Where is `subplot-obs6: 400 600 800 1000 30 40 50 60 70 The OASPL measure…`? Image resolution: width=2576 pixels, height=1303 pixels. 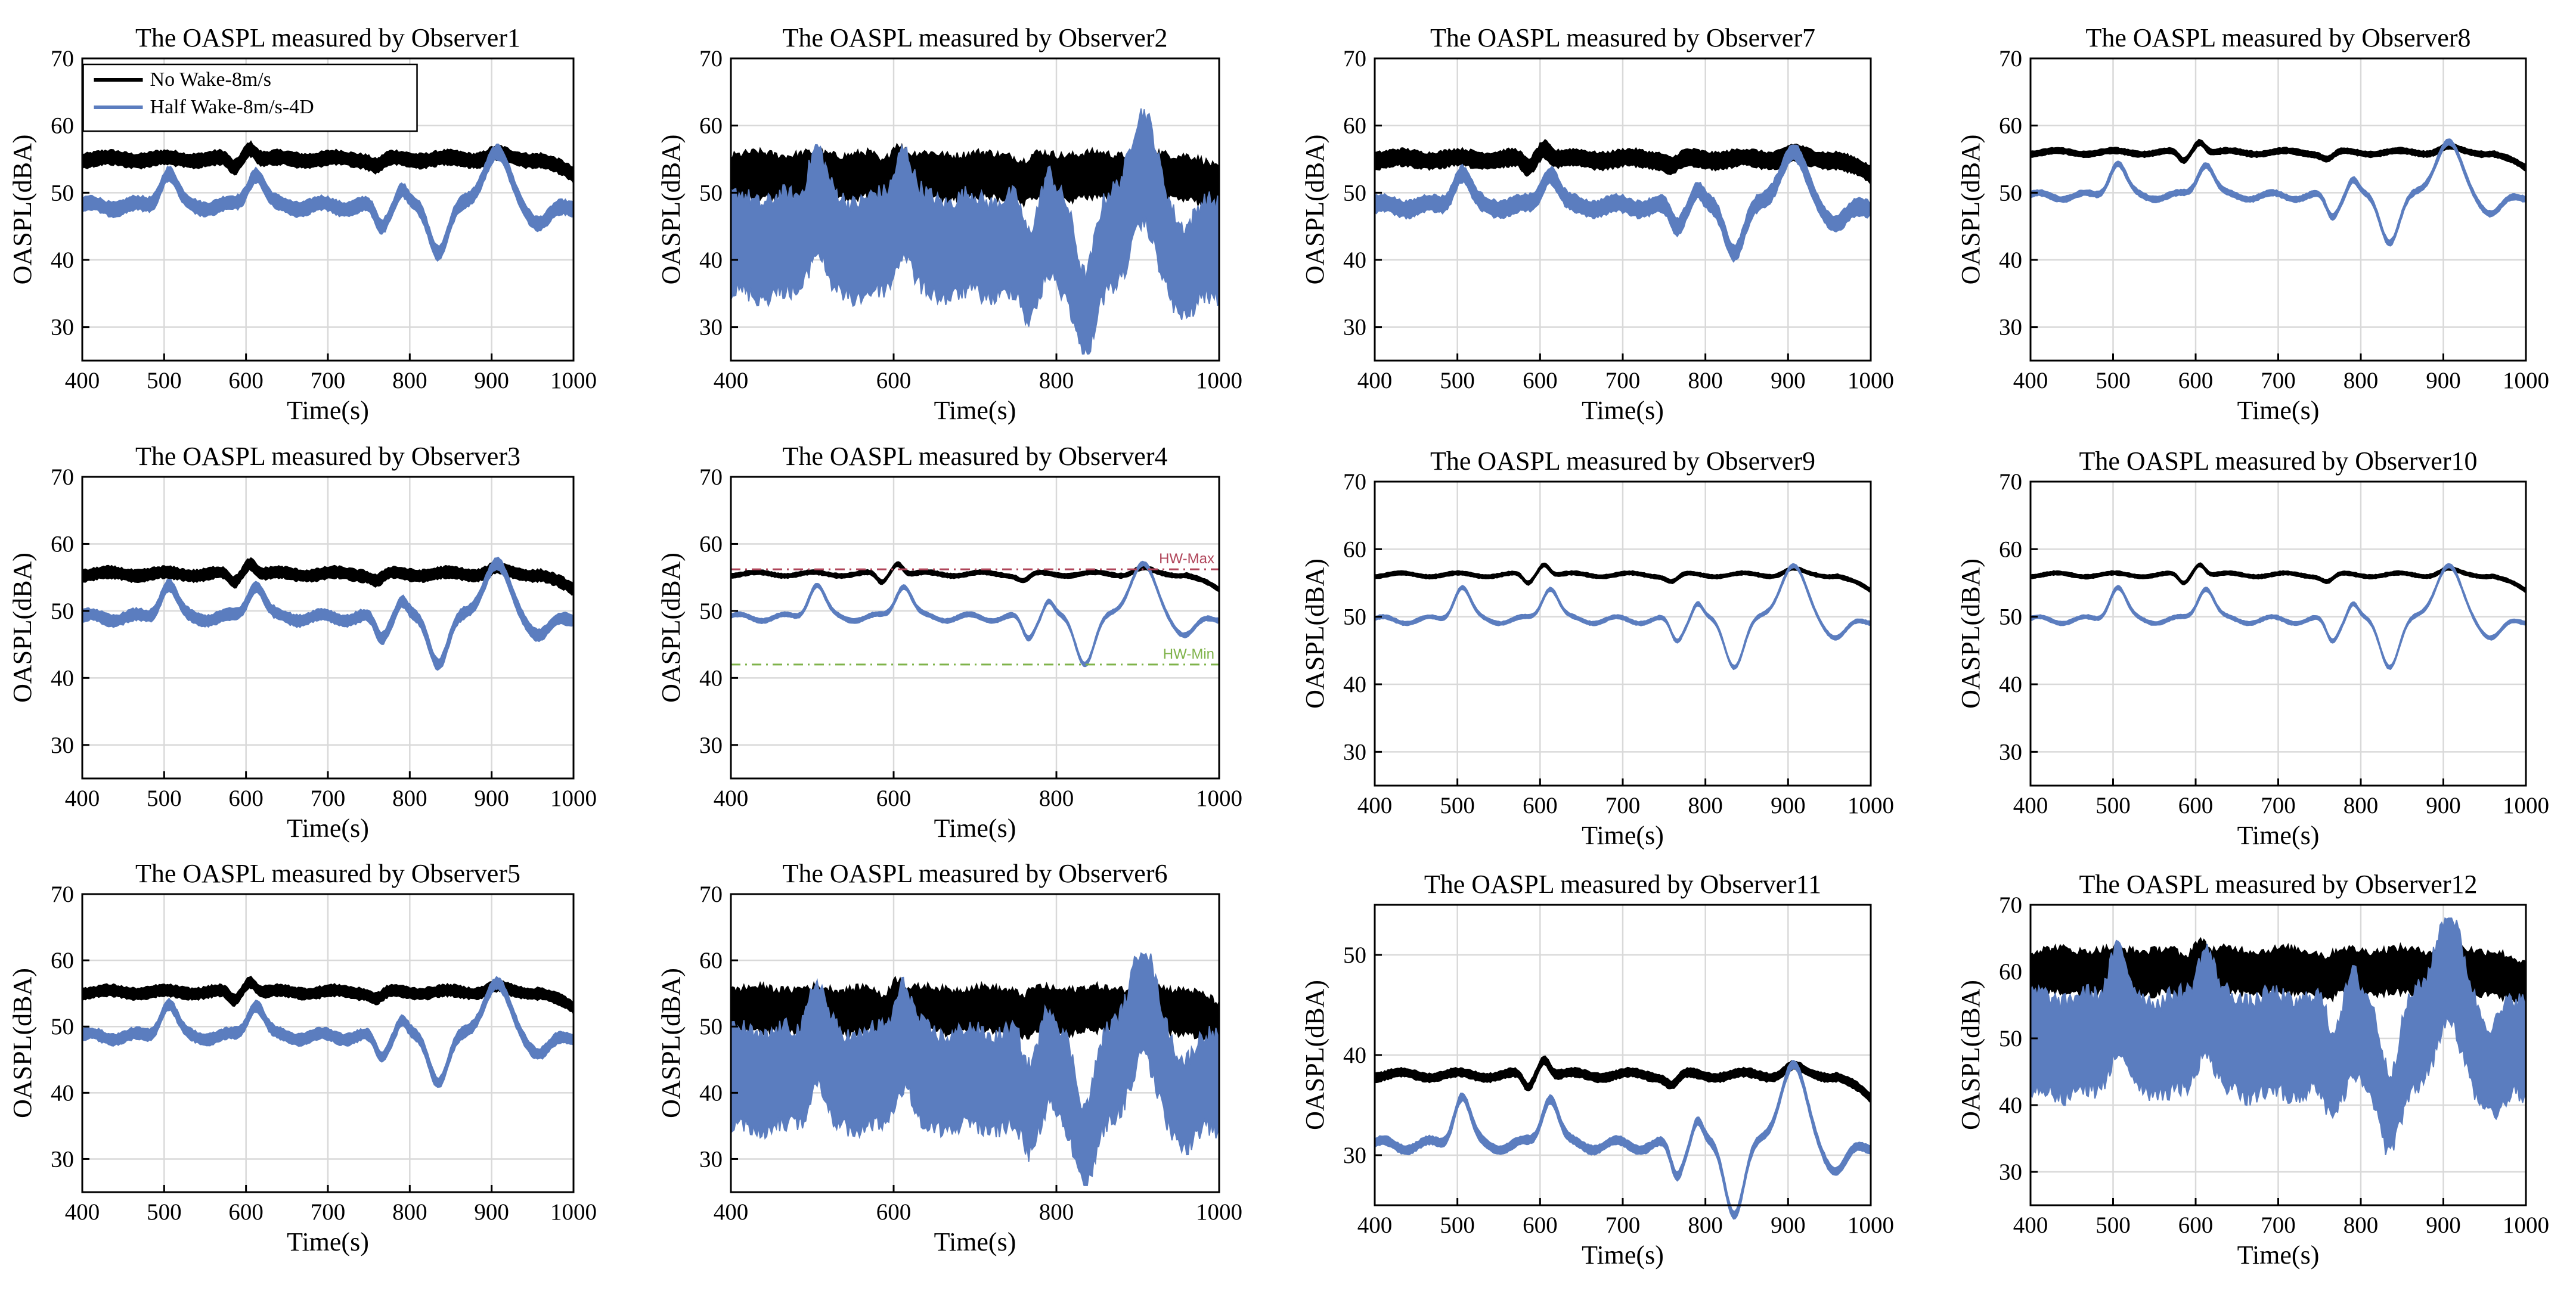
subplot-obs6: 400 600 800 1000 30 40 50 60 70 The OASPL measure… is located at coordinates (949, 1058).